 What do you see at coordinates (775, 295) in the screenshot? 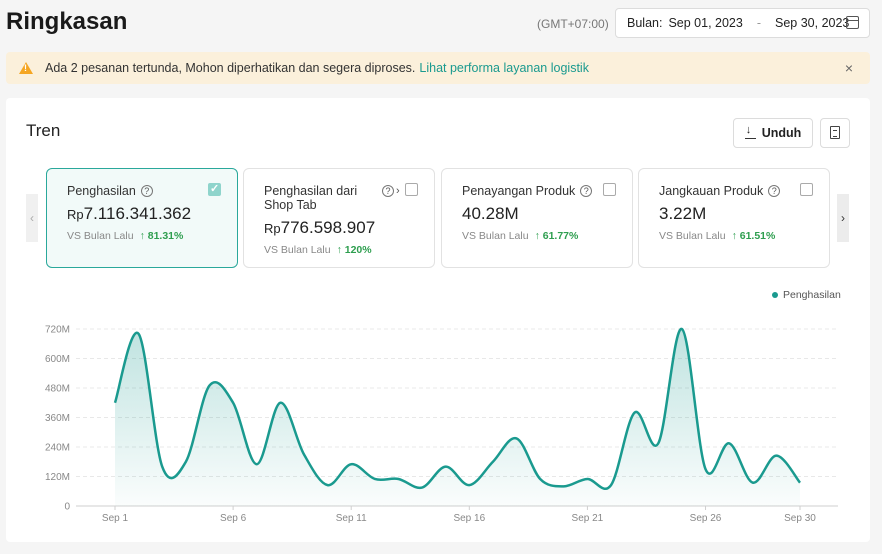
I see `legend-dot` at bounding box center [775, 295].